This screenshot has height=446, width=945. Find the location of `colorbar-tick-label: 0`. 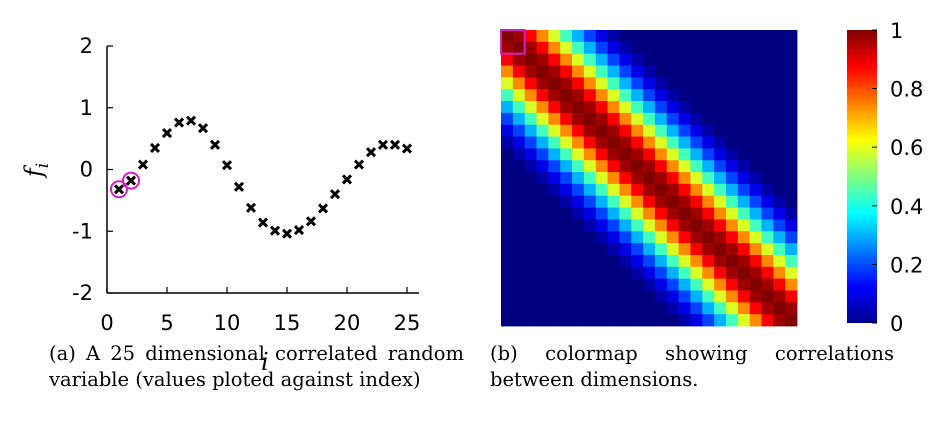

colorbar-tick-label: 0 is located at coordinates (896, 324).